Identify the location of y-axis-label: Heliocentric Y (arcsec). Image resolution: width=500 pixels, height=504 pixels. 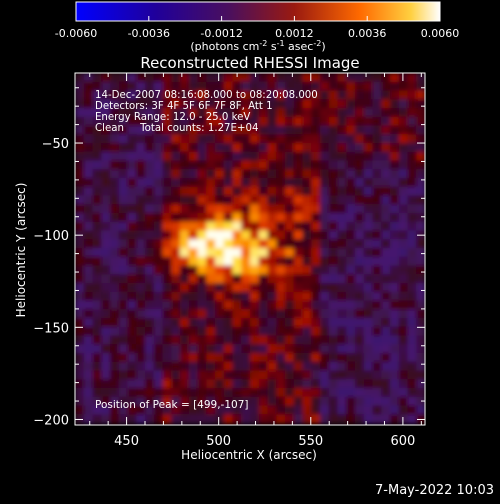
(21, 250).